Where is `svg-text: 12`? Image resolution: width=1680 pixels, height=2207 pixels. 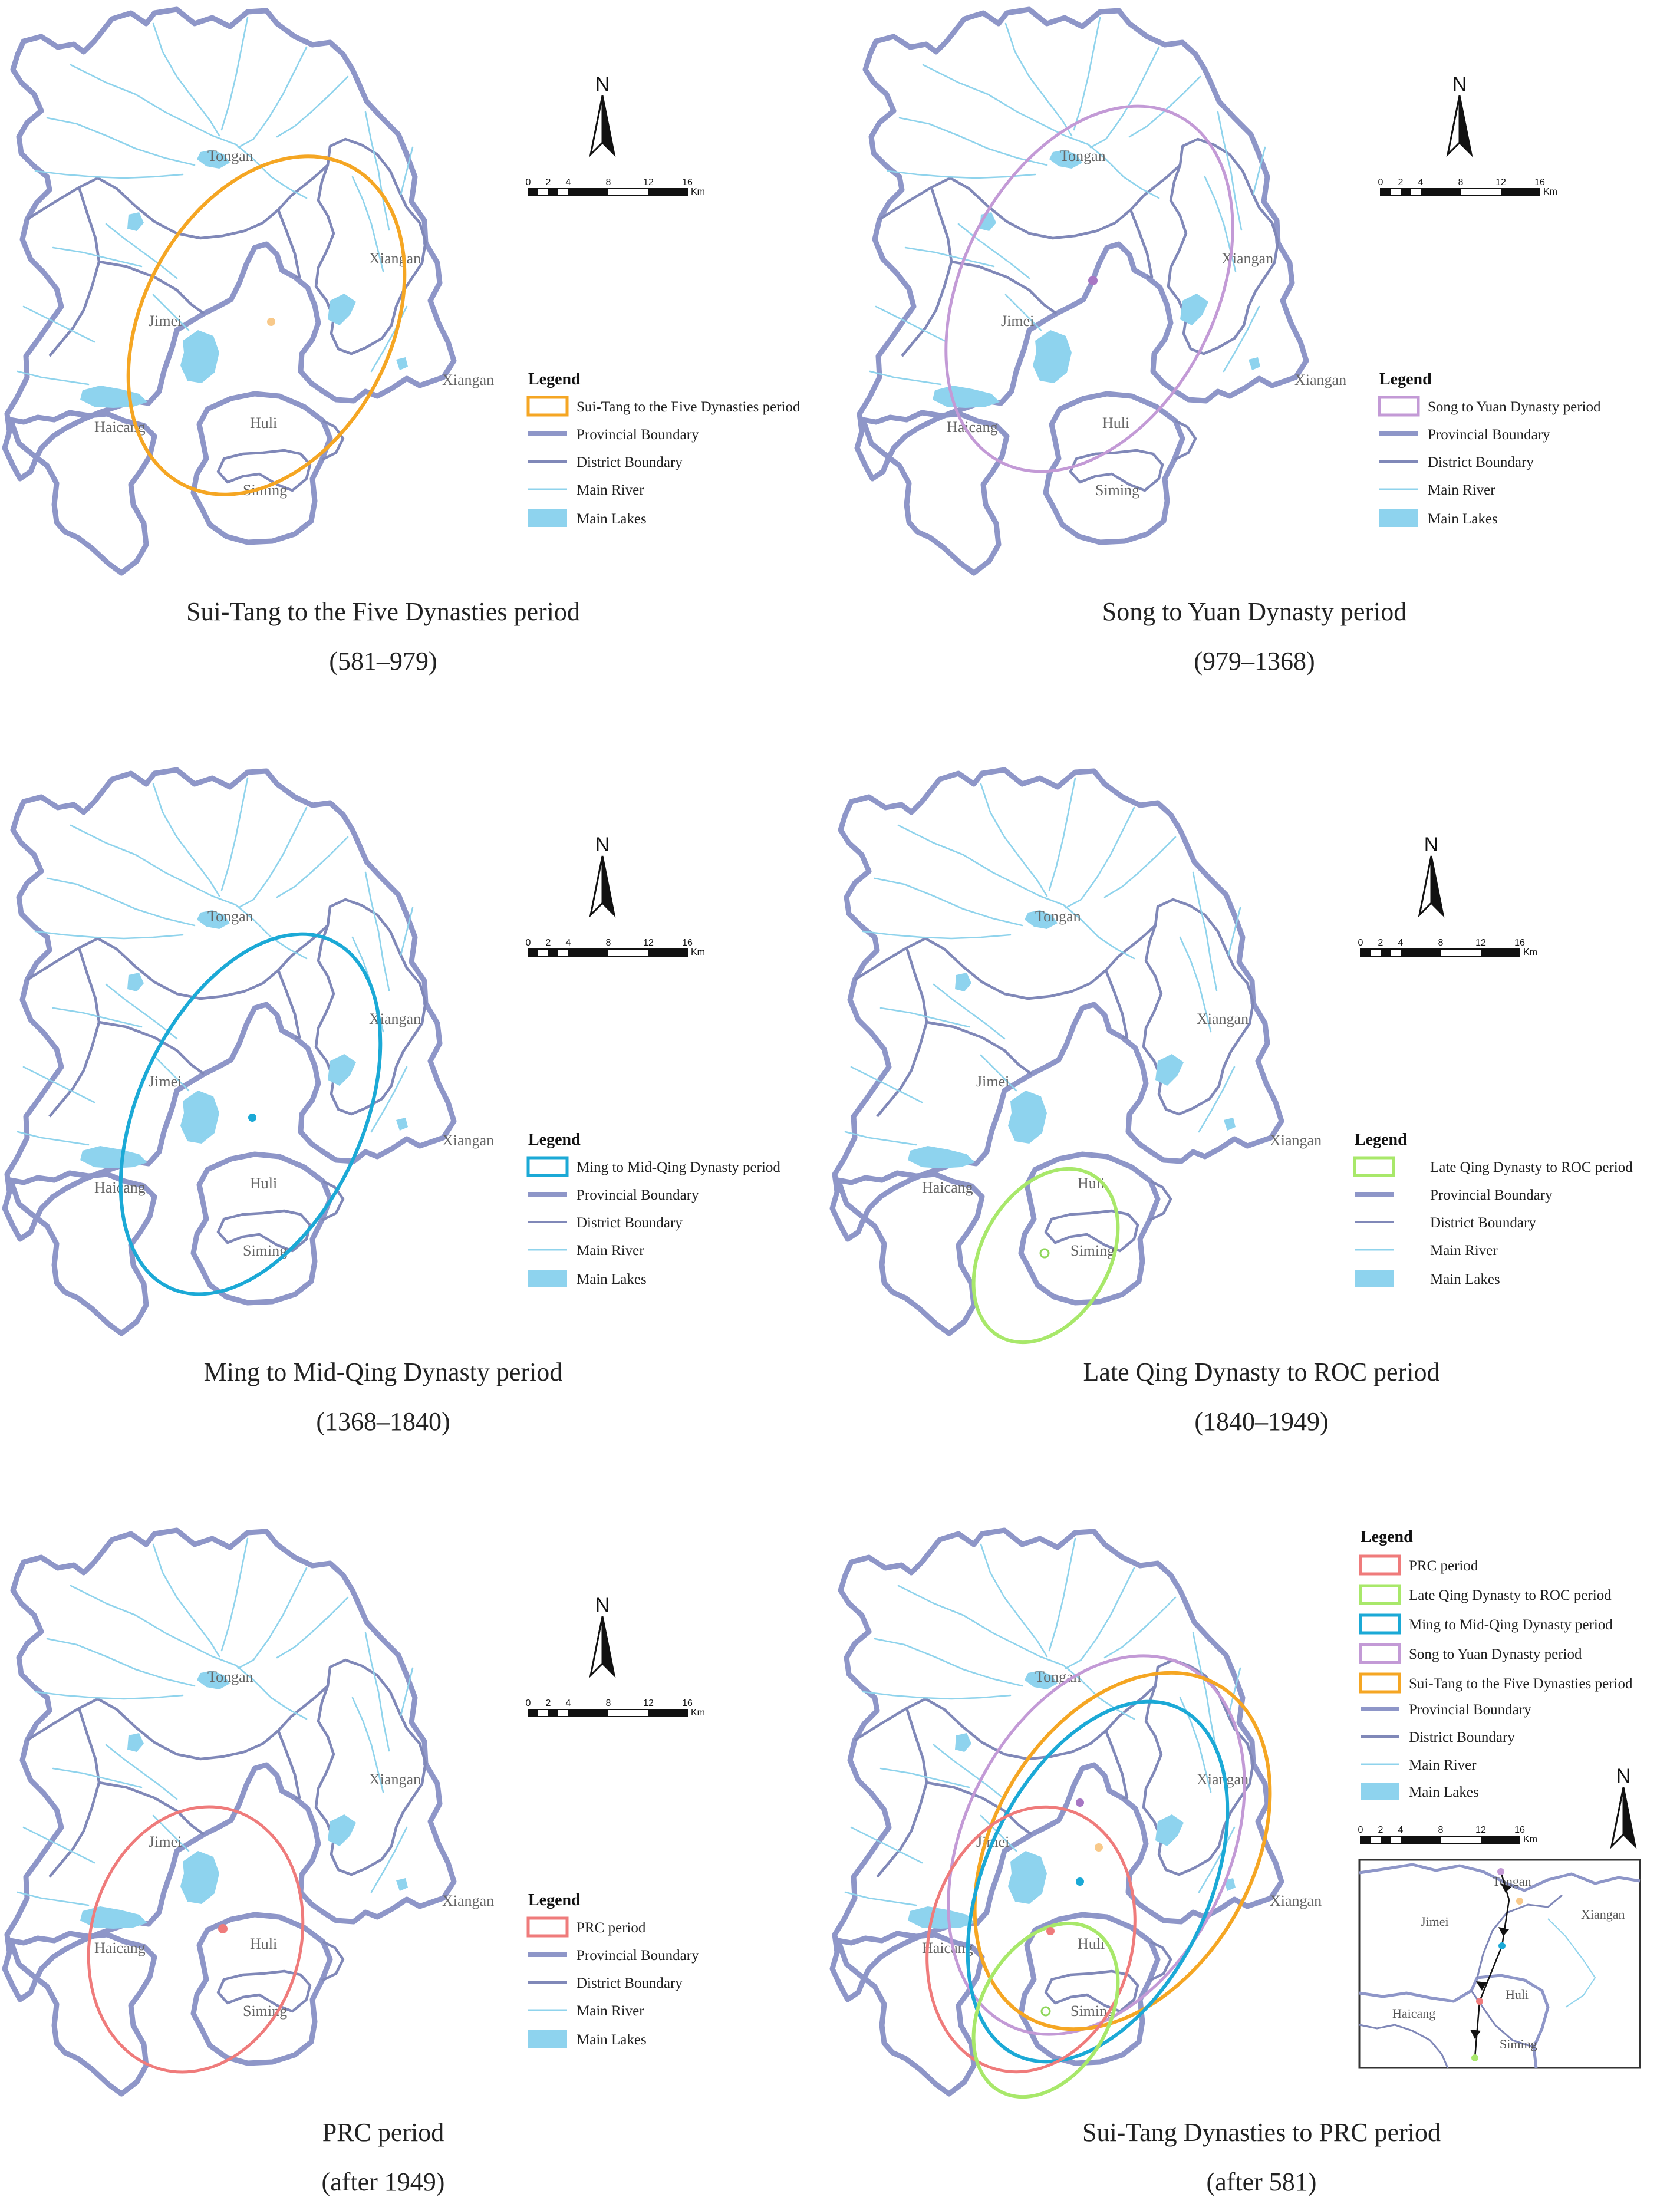 svg-text: 12 is located at coordinates (1480, 943).